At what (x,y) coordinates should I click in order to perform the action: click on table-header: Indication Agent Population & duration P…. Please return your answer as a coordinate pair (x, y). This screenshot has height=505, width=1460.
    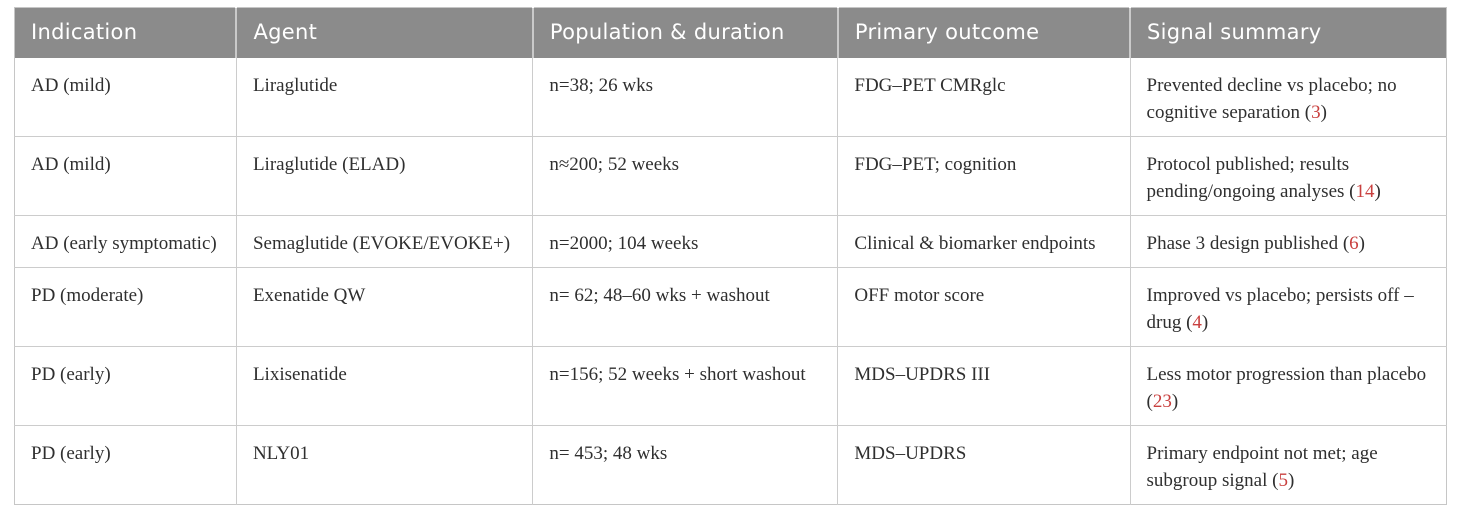
    Looking at the image, I should click on (730, 32).